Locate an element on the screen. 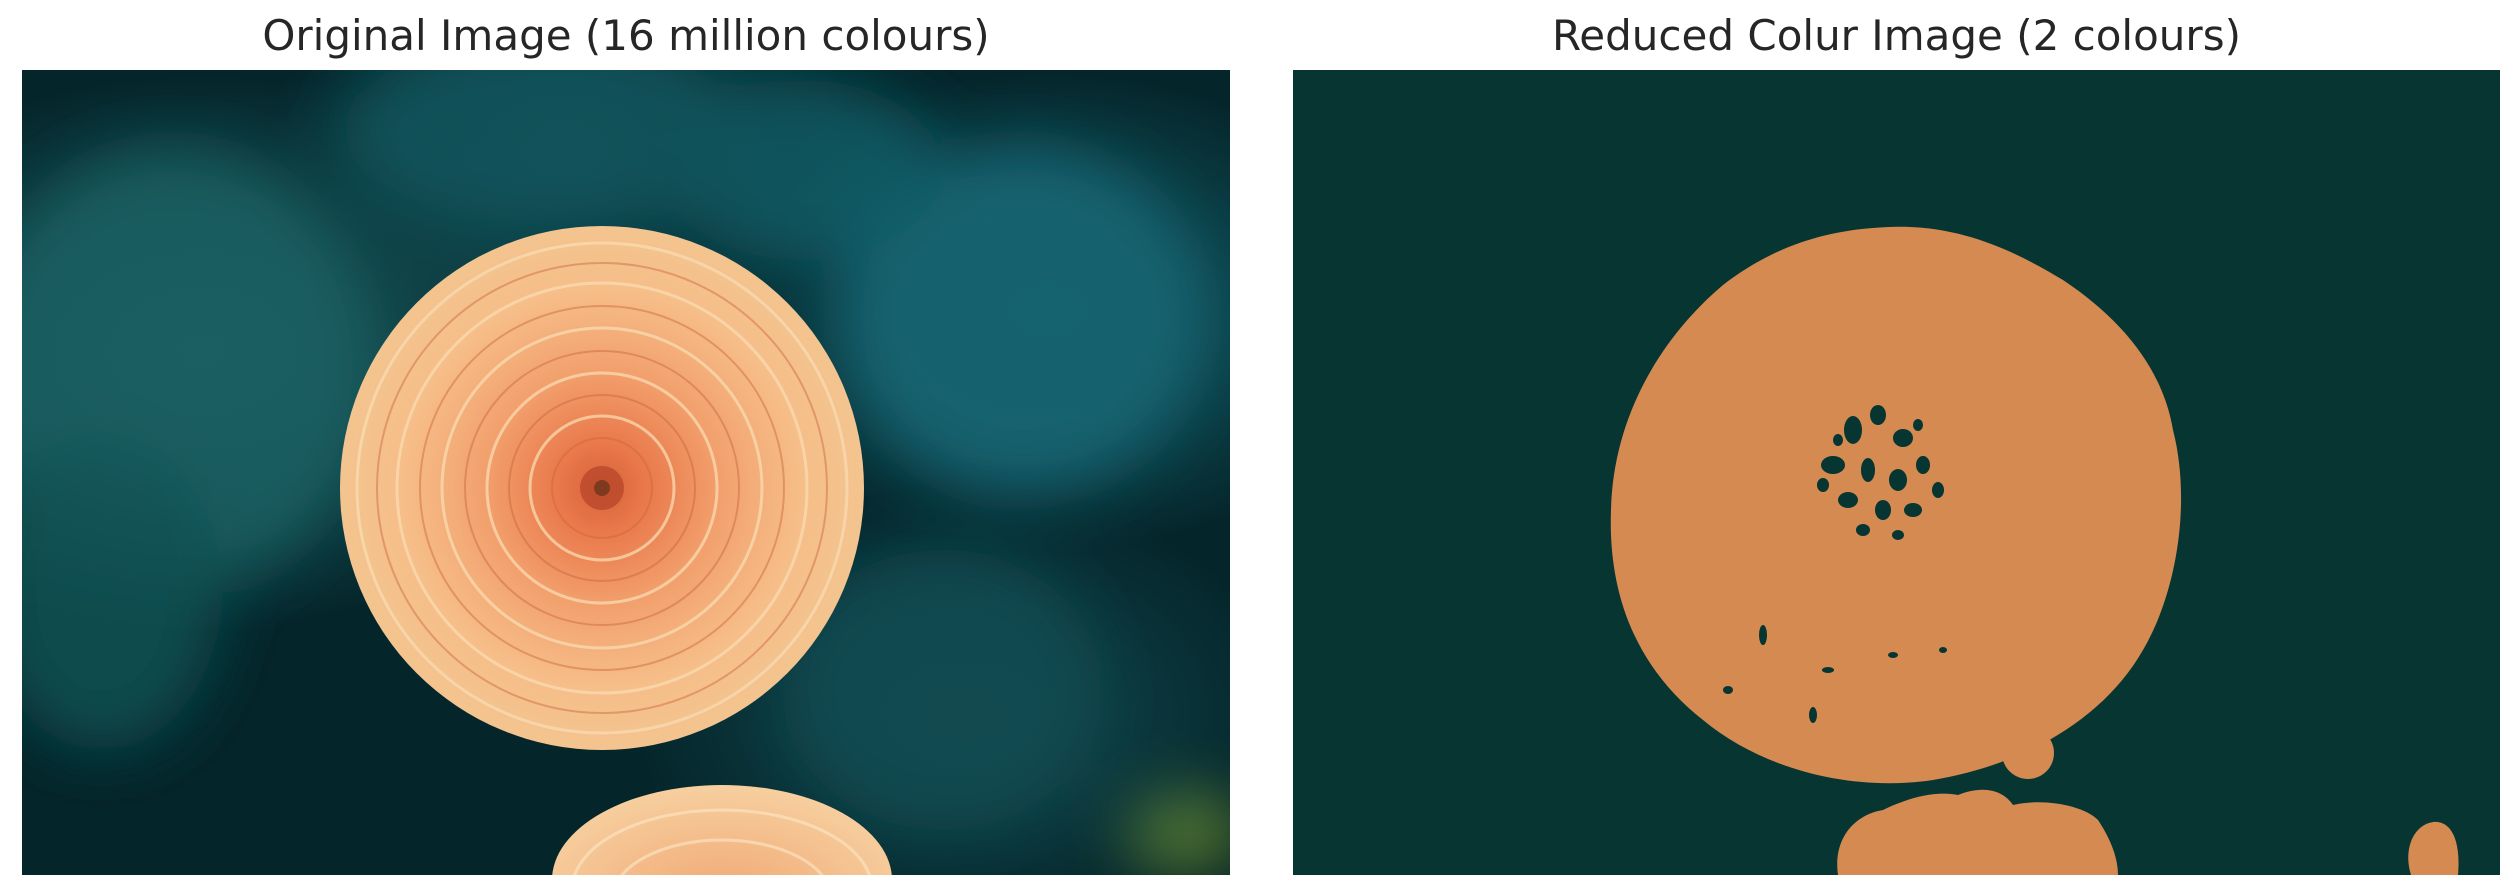 The width and height of the screenshot is (2520, 895). reduced-colour-image-title: Reduced Colur Image (2 colours) is located at coordinates (1896, 35).